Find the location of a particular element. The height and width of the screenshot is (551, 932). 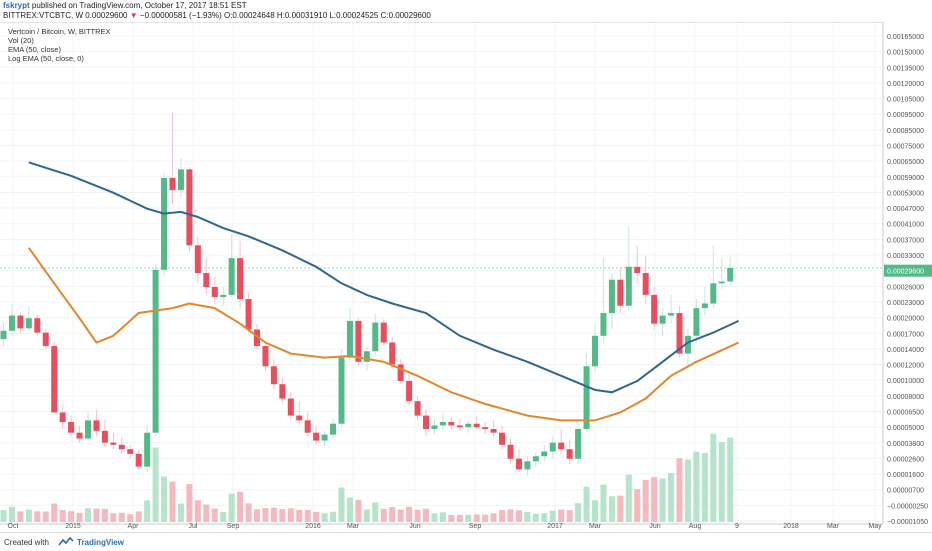

price-tick-label: 0.00029600 is located at coordinates (905, 272).